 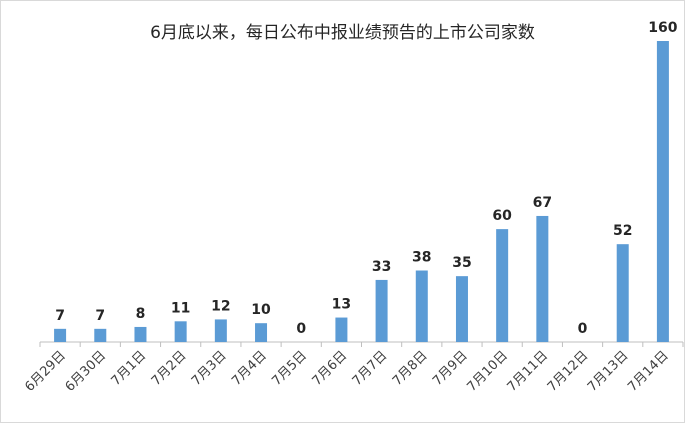 What do you see at coordinates (421, 258) in the screenshot?
I see `data-label: 38` at bounding box center [421, 258].